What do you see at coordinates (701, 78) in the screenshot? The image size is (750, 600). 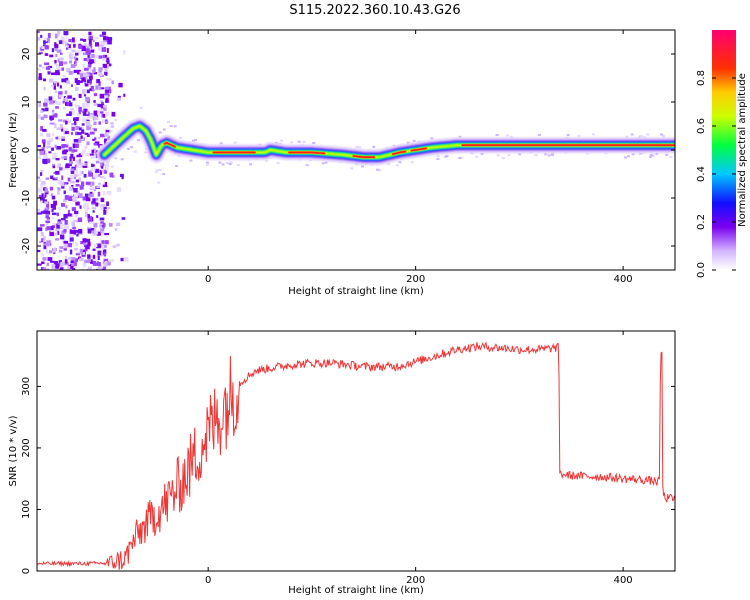 I see `colorbar-tick-label: 0.8` at bounding box center [701, 78].